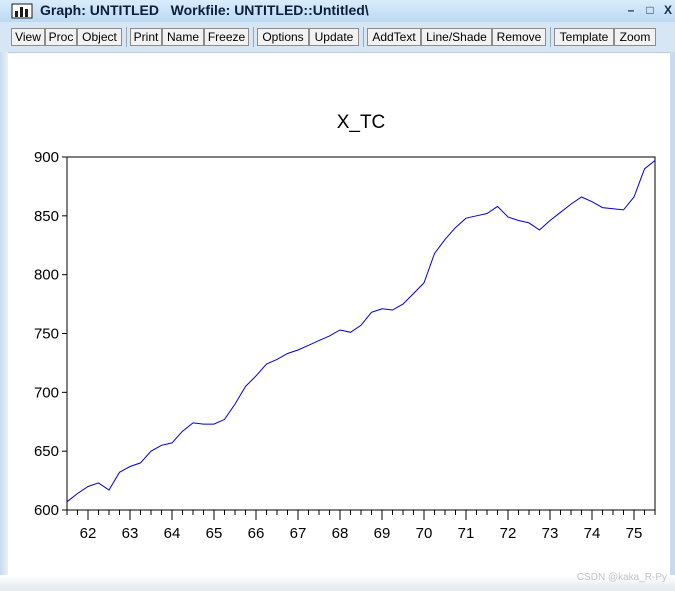 Image resolution: width=675 pixels, height=591 pixels. What do you see at coordinates (394, 37) in the screenshot?
I see `addtext-button: AddText` at bounding box center [394, 37].